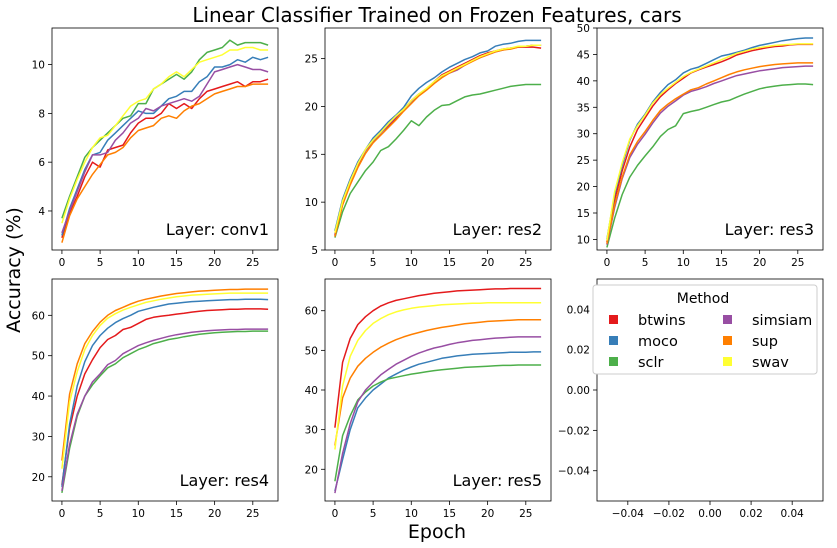 Image resolution: width=837 pixels, height=548 pixels. I want to click on panel-res2: 0 5 10 15 20 25 5 10 15 20 25 Layer: res2, so click(428, 148).